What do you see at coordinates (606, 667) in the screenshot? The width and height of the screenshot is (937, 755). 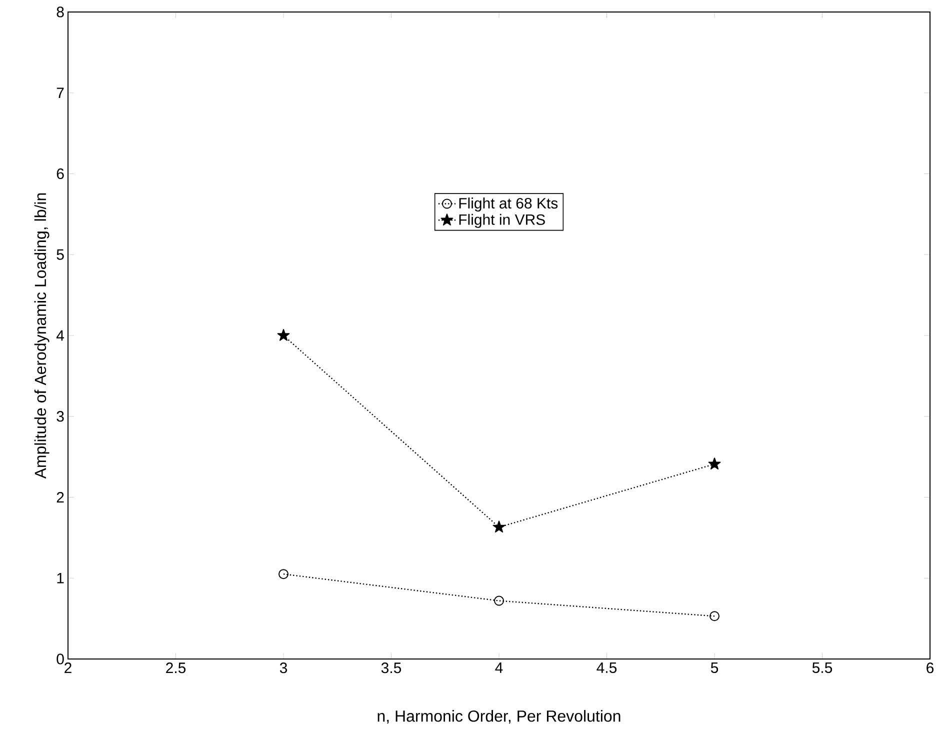 I see `x-tick-label: 4.5` at bounding box center [606, 667].